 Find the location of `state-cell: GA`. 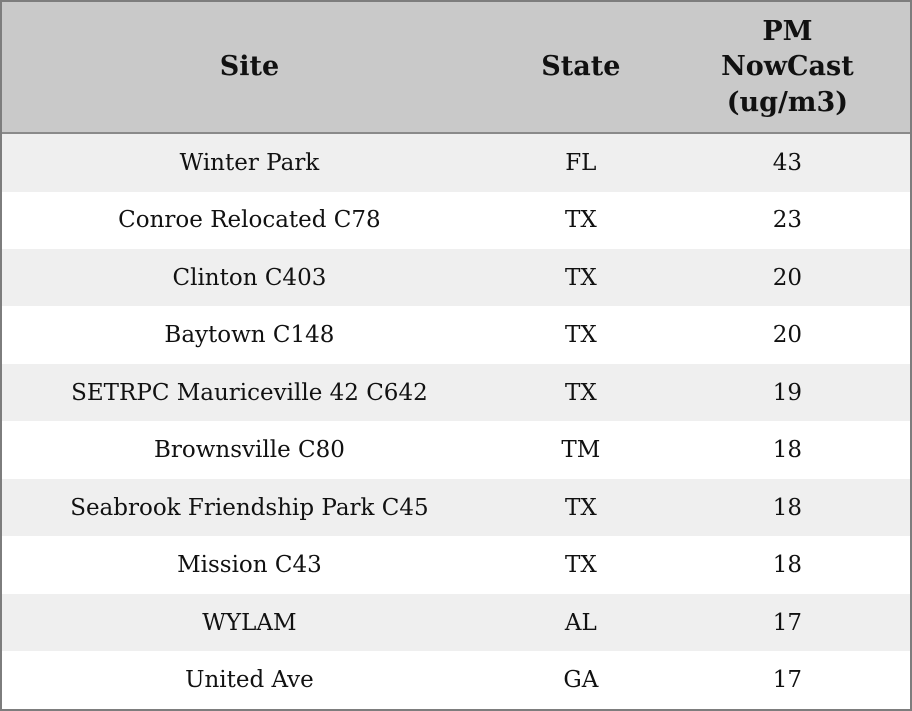

state-cell: GA is located at coordinates (581, 680).